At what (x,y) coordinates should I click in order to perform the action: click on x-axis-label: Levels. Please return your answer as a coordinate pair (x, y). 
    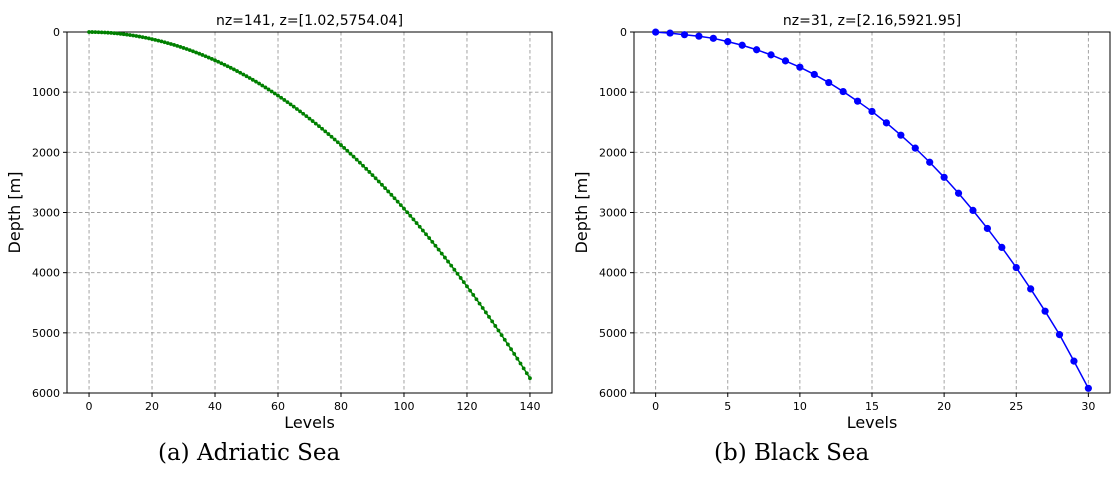
    Looking at the image, I should click on (872, 421).